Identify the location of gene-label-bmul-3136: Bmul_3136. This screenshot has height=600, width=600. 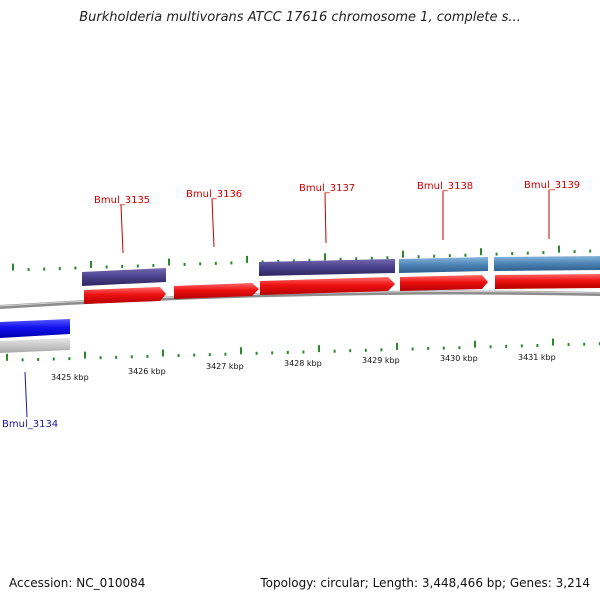
(214, 194).